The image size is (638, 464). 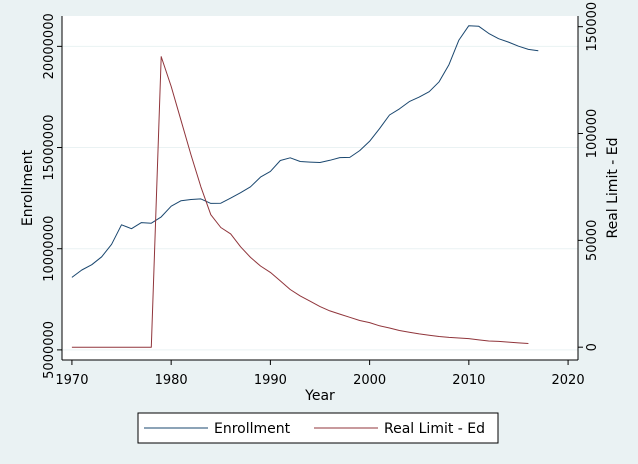 What do you see at coordinates (369, 380) in the screenshot?
I see `x-tick-label-2000: 2000` at bounding box center [369, 380].